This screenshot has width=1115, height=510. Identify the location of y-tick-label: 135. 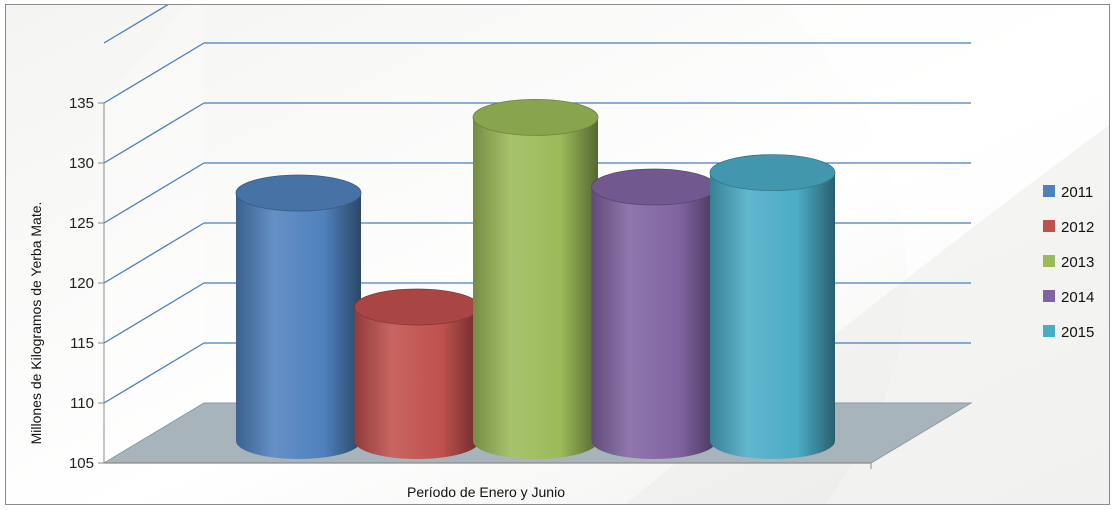
(81, 103).